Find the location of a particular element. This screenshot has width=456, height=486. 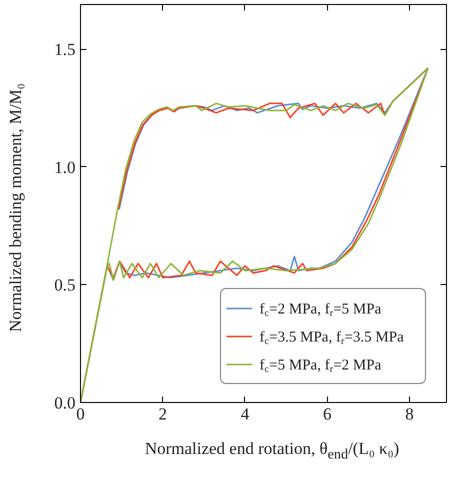

y-tick-label: 1.0 is located at coordinates (65, 167).